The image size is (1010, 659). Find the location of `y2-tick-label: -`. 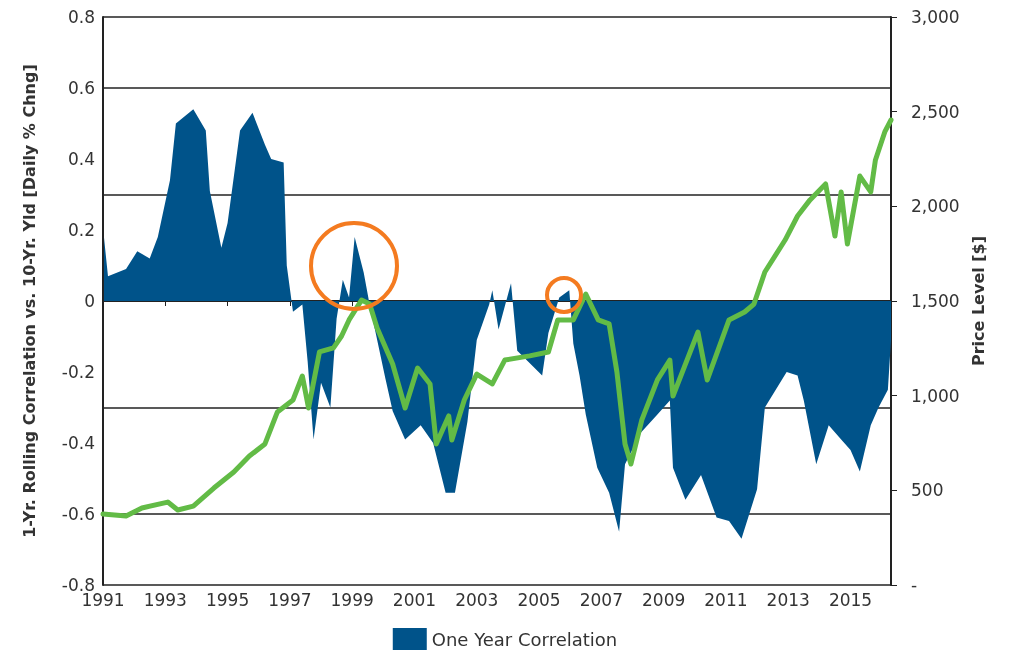

y2-tick-label: - is located at coordinates (914, 585).